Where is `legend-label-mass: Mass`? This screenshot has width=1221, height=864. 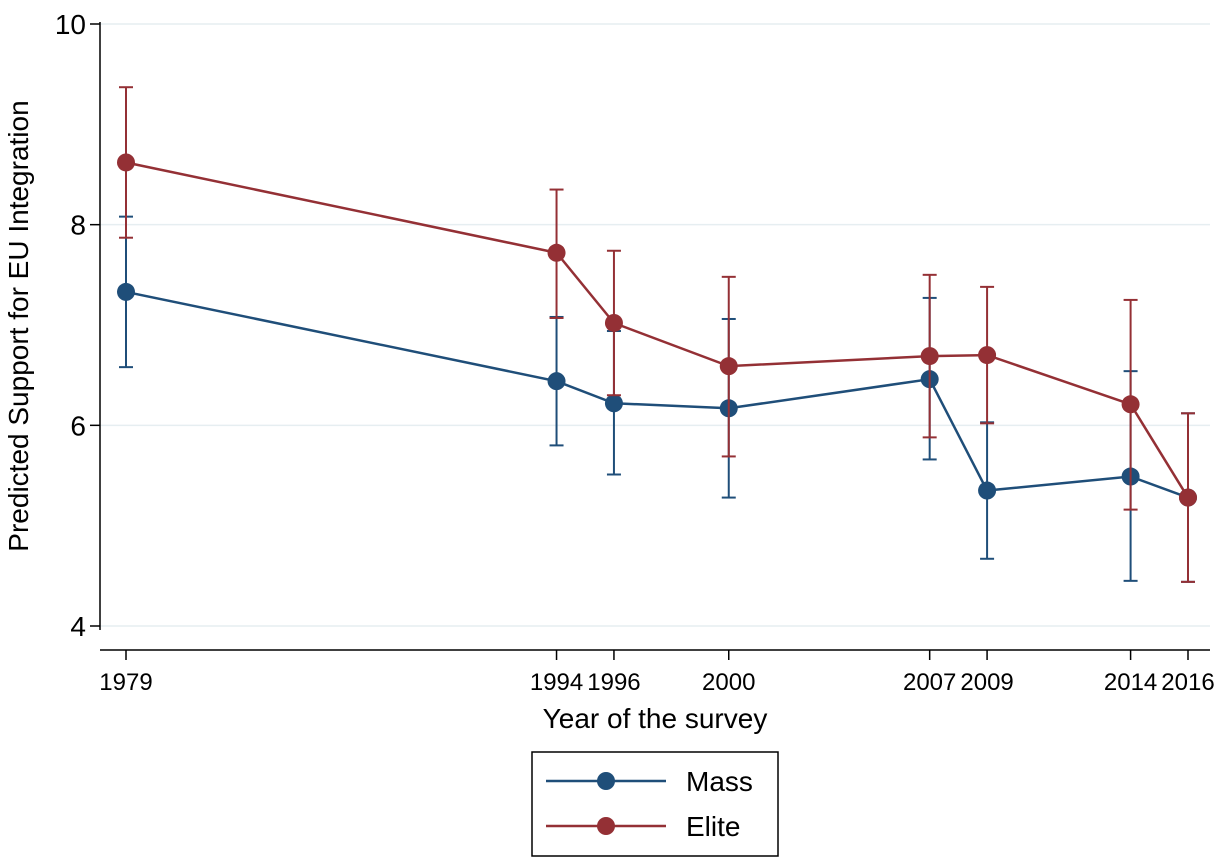 legend-label-mass: Mass is located at coordinates (719, 781).